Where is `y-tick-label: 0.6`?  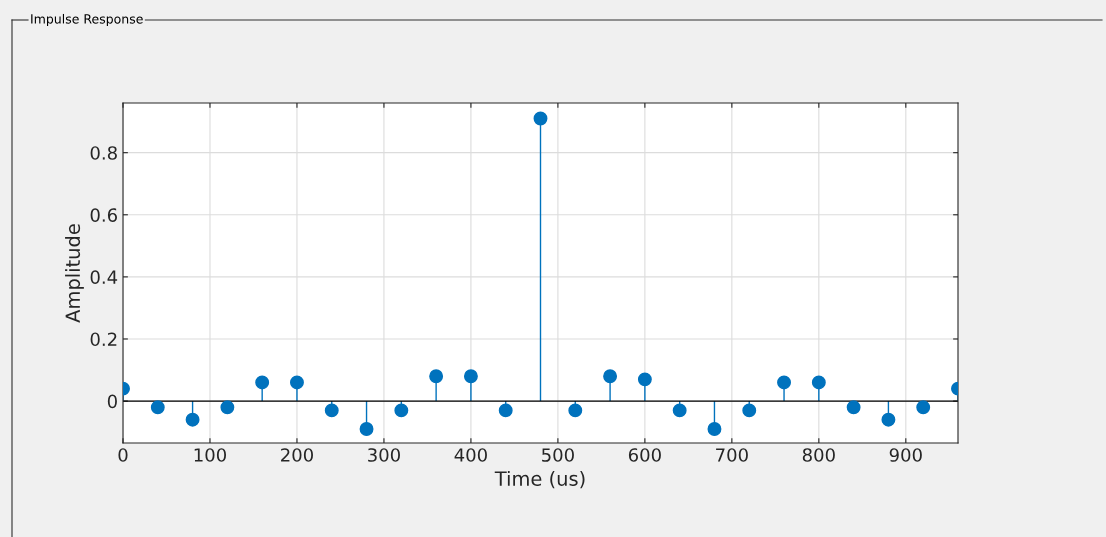
y-tick-label: 0.6 is located at coordinates (103, 215).